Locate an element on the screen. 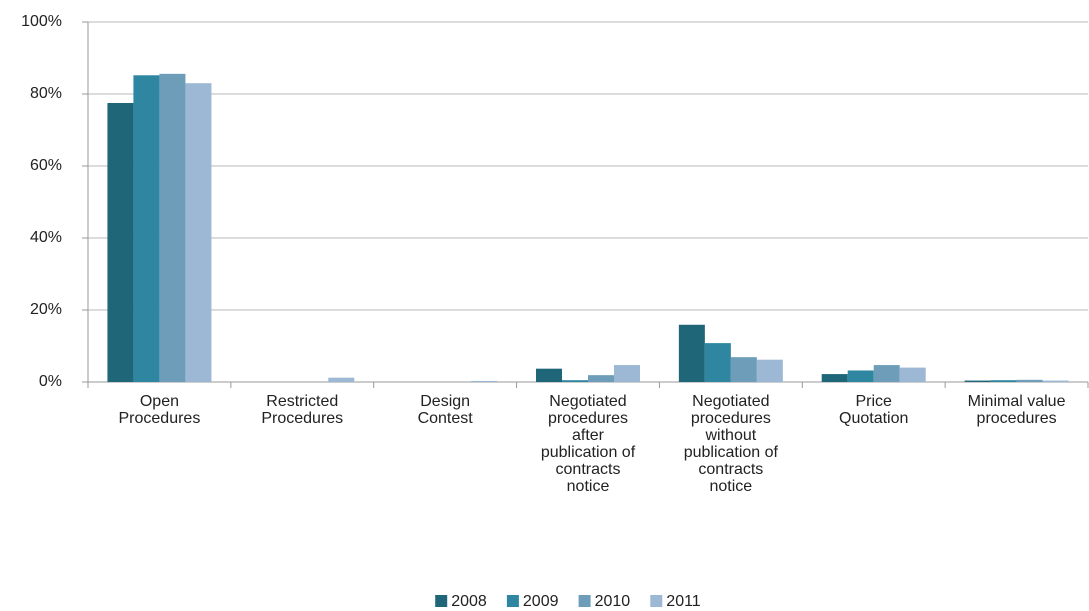 This screenshot has height=611, width=1089. legend-item: 2008 is located at coordinates (461, 601).